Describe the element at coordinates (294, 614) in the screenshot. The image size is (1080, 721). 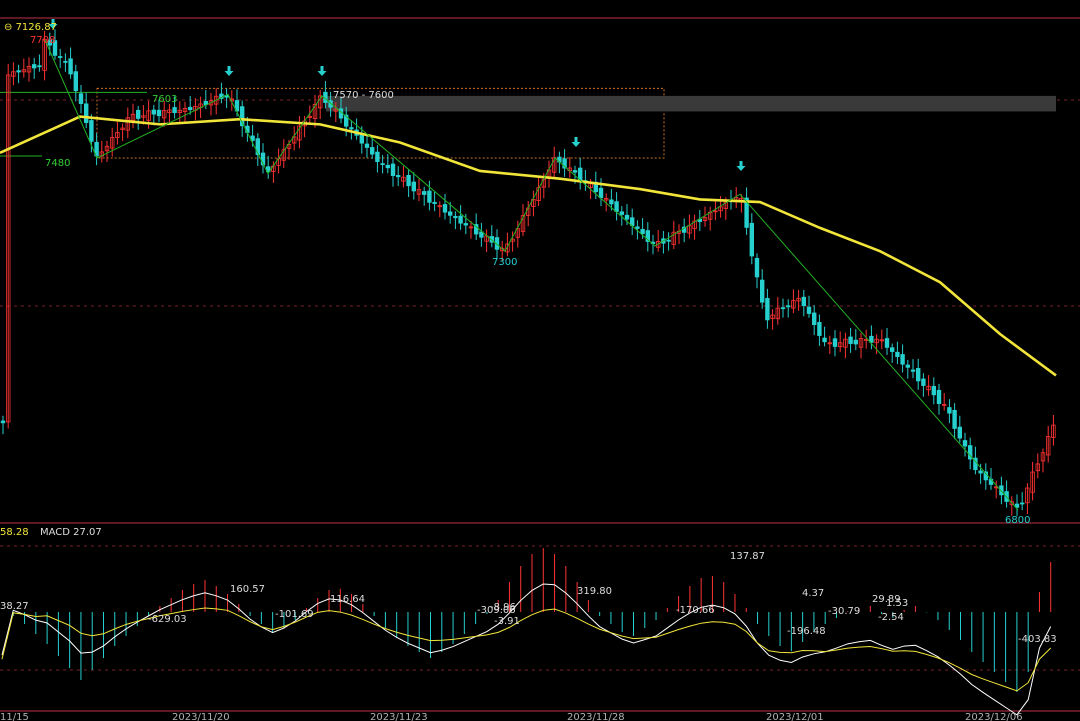
I see `macd-label: -101.69` at that location.